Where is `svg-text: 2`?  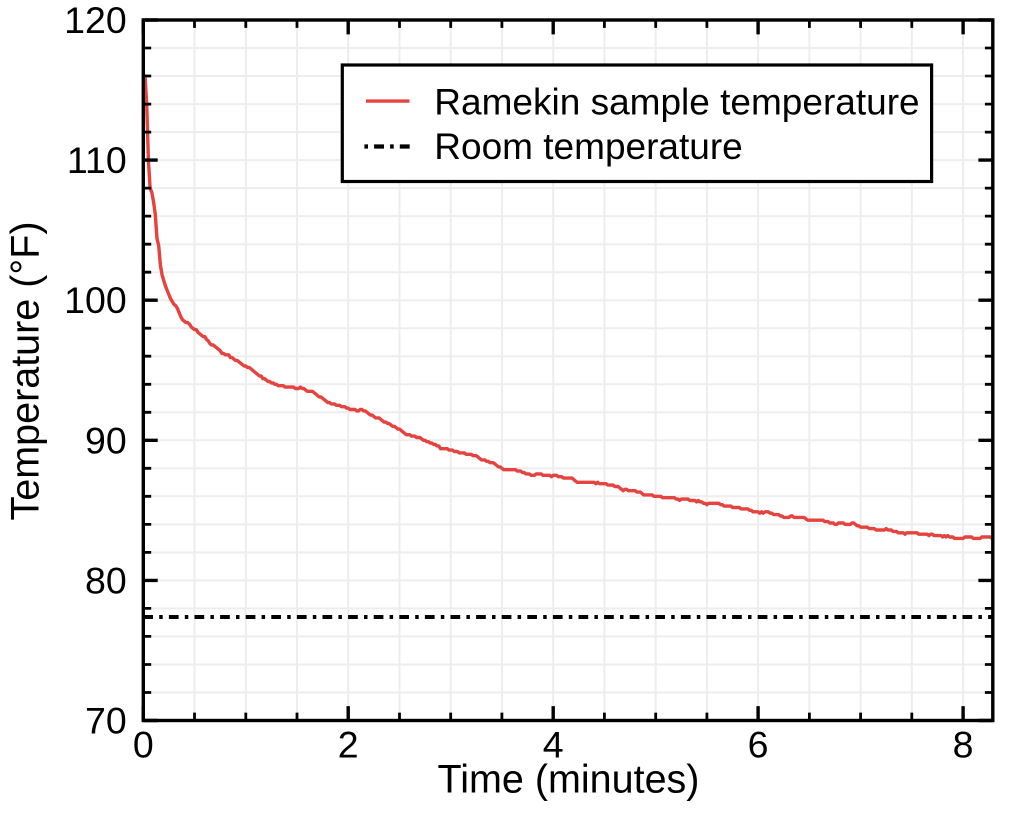
svg-text: 2 is located at coordinates (348, 745).